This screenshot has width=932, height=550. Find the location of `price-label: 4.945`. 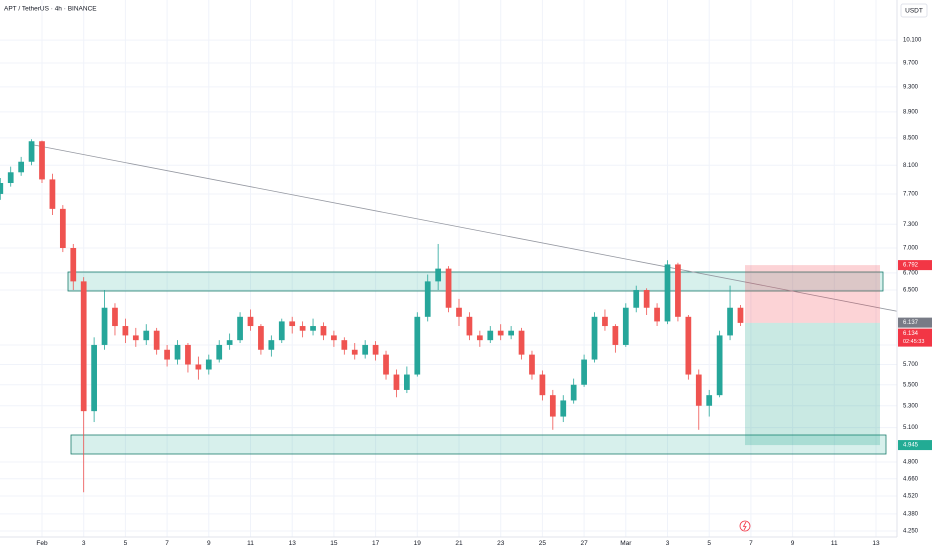

price-label: 4.945 is located at coordinates (911, 446).